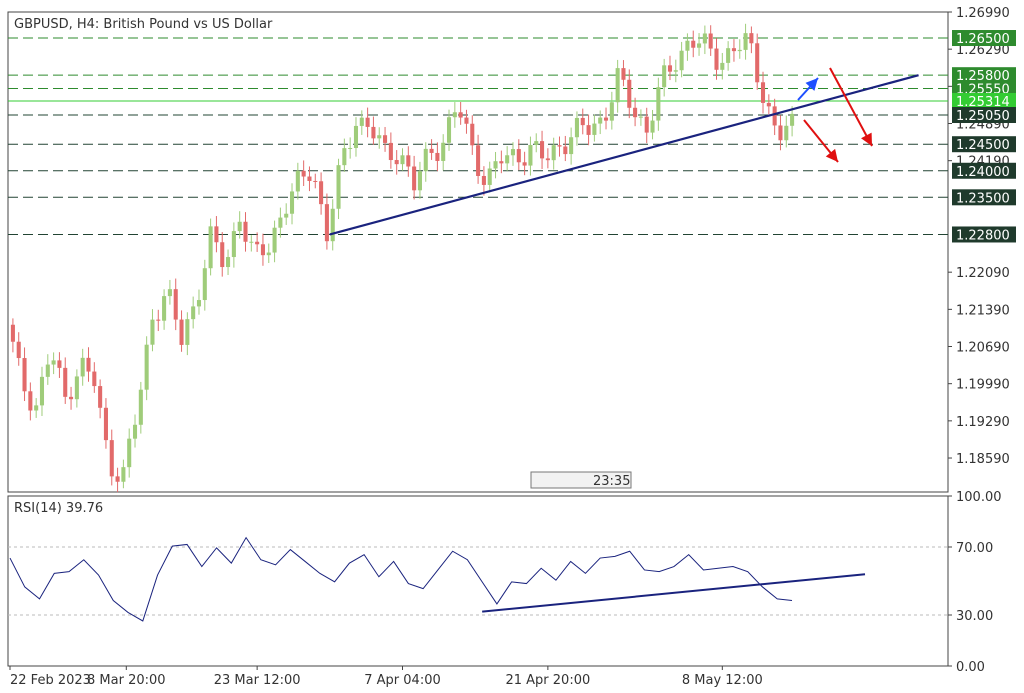 The height and width of the screenshot is (693, 1024). Describe the element at coordinates (970, 667) in the screenshot. I see `rsi-tick-label: 0.00` at that location.